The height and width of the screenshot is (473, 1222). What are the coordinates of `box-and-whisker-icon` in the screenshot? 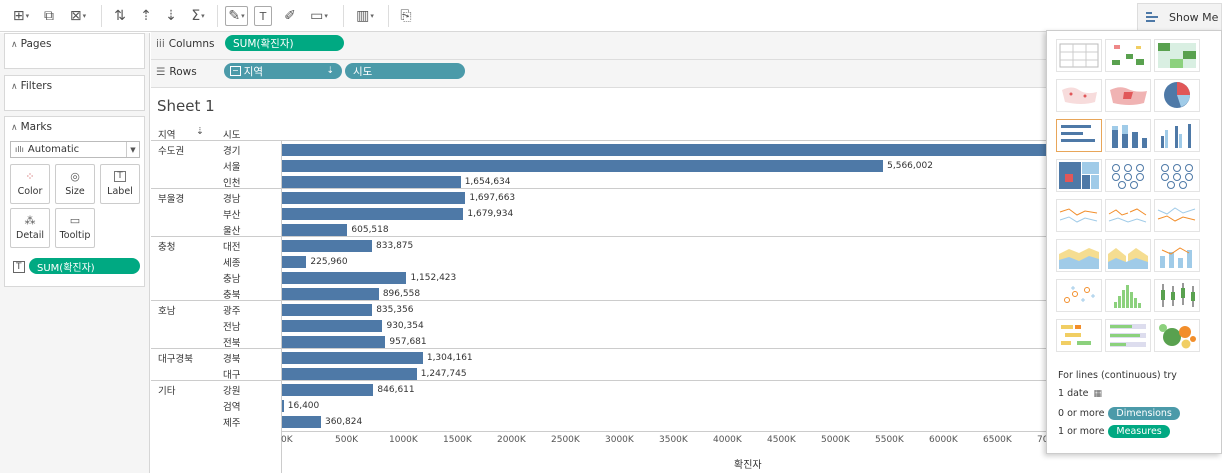 It's located at (1177, 295).